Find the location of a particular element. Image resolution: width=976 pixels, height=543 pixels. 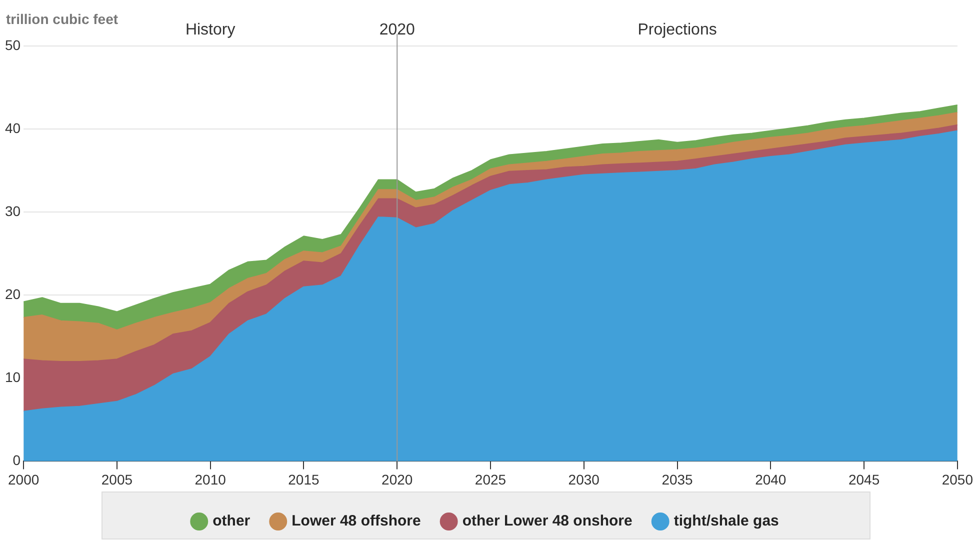

x-tick-label: 2045 is located at coordinates (864, 479).